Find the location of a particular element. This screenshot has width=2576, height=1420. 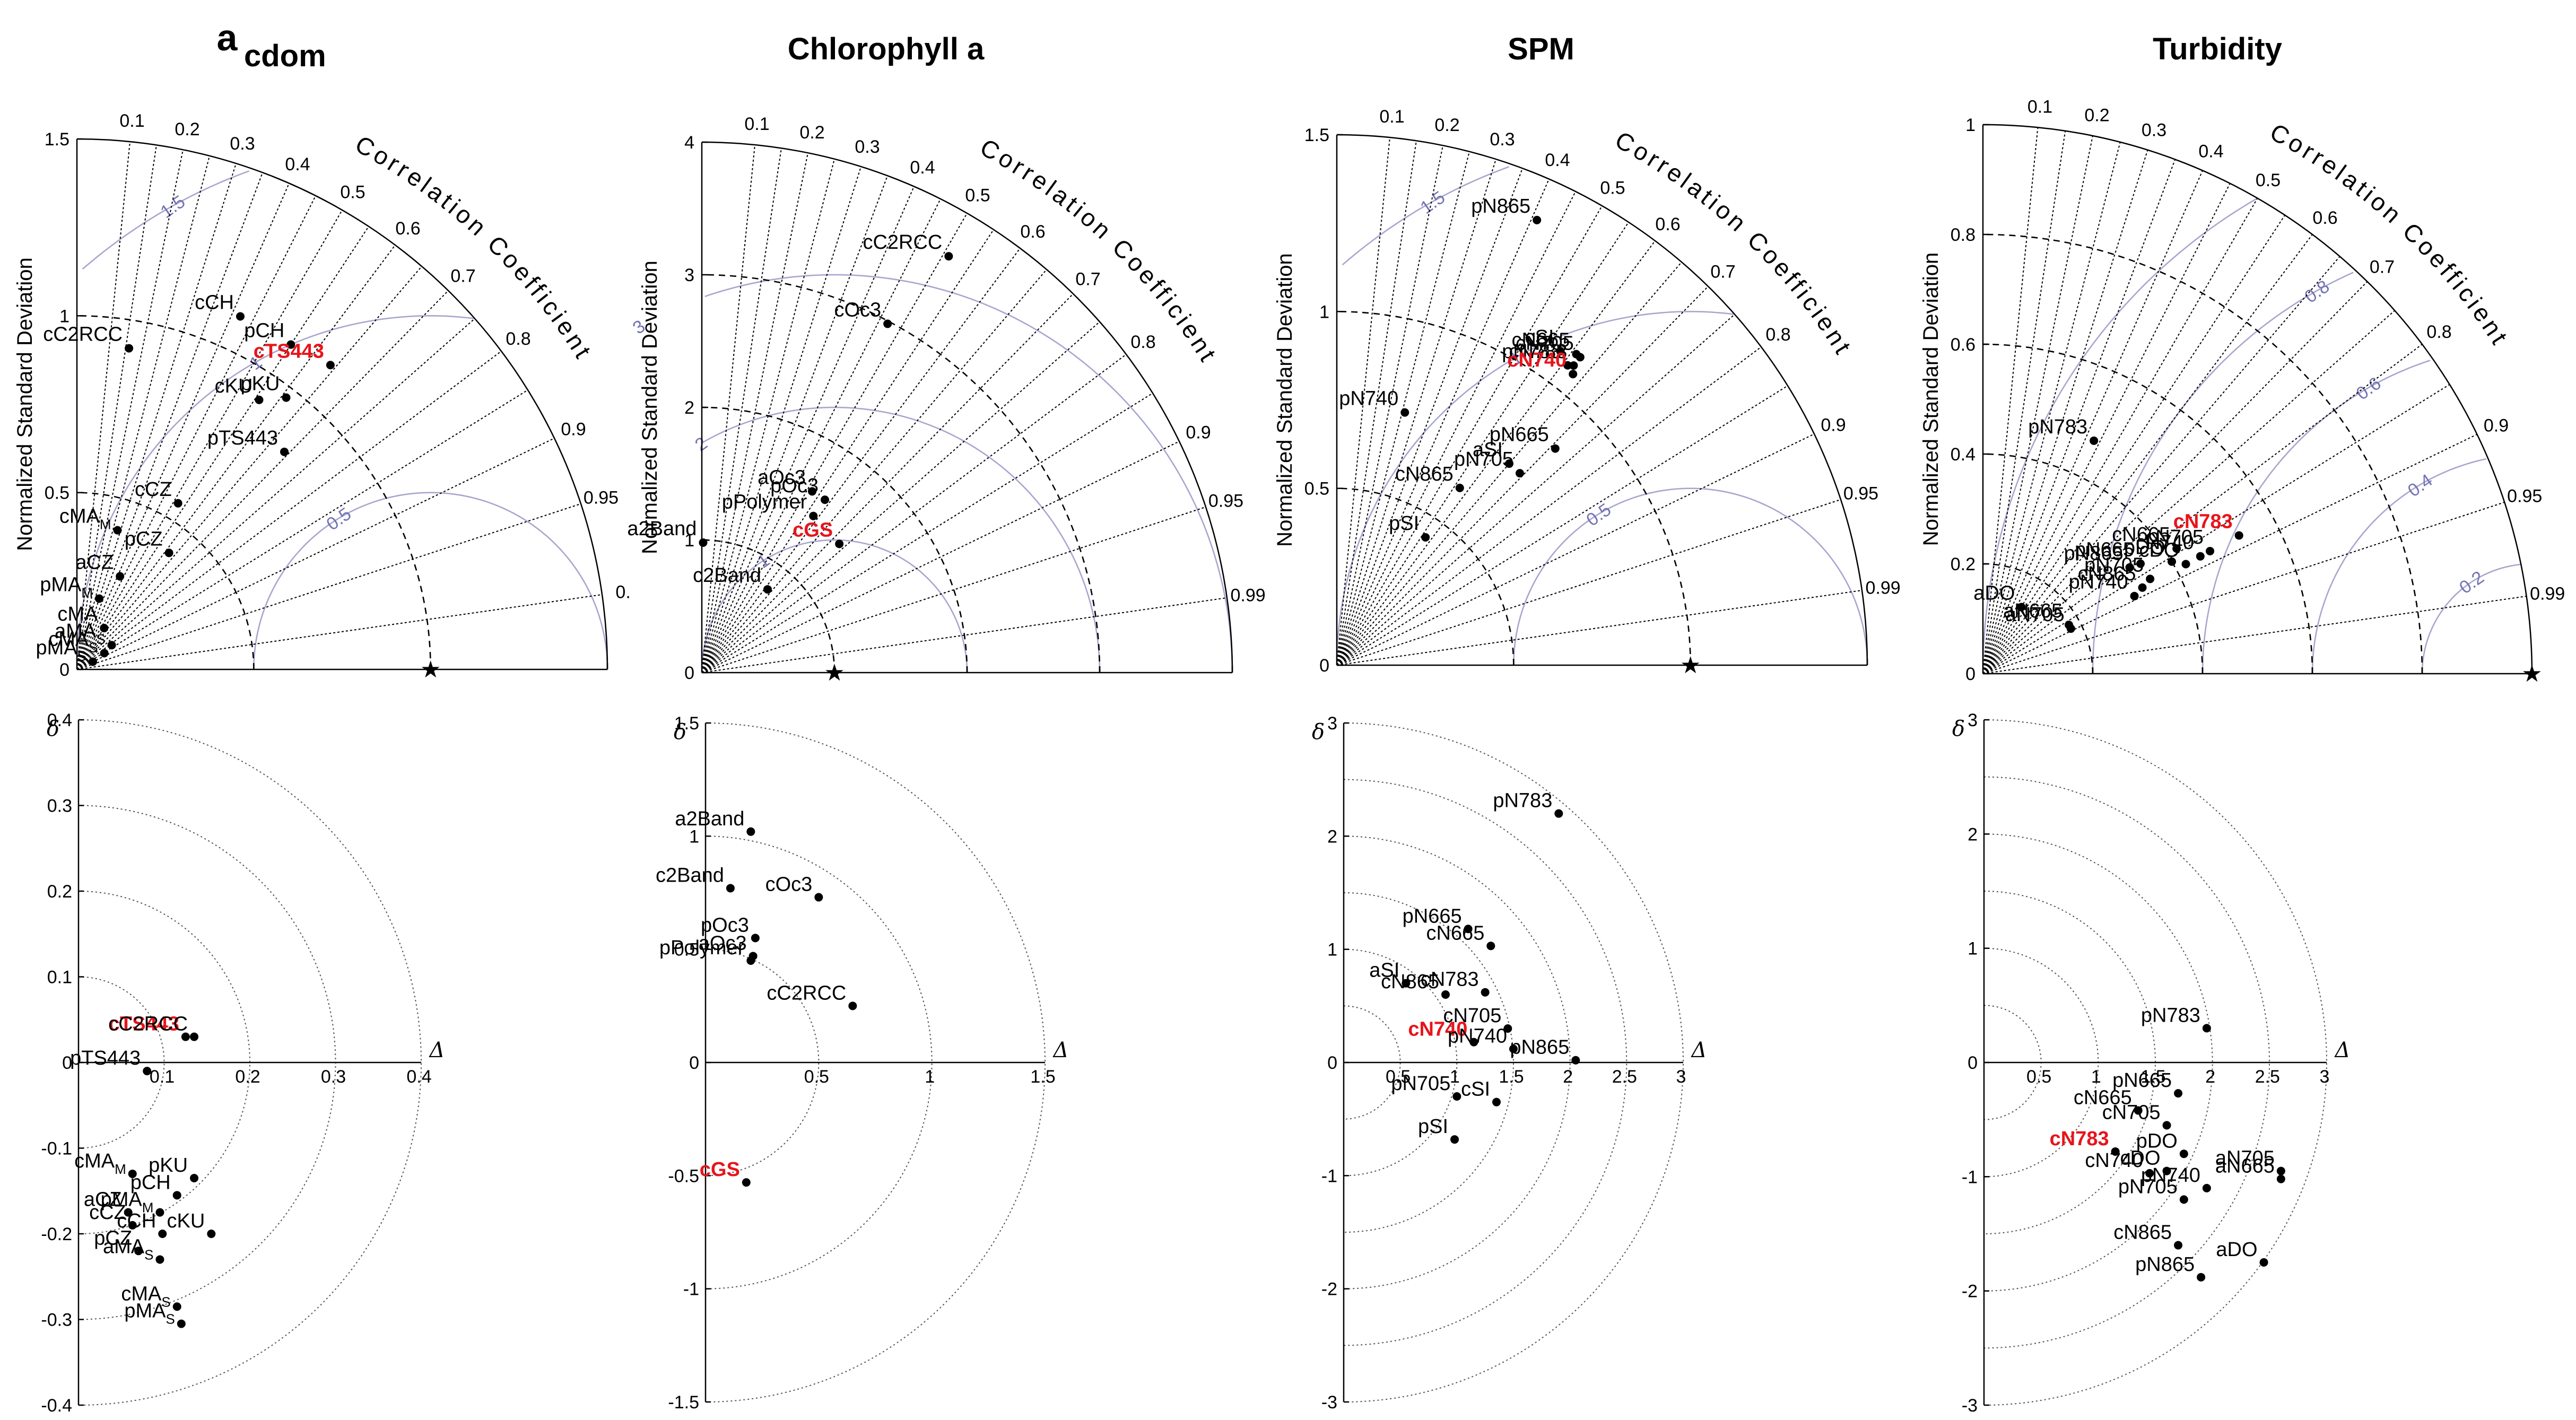

corr-tick-label: 0.95 is located at coordinates (1861, 493).